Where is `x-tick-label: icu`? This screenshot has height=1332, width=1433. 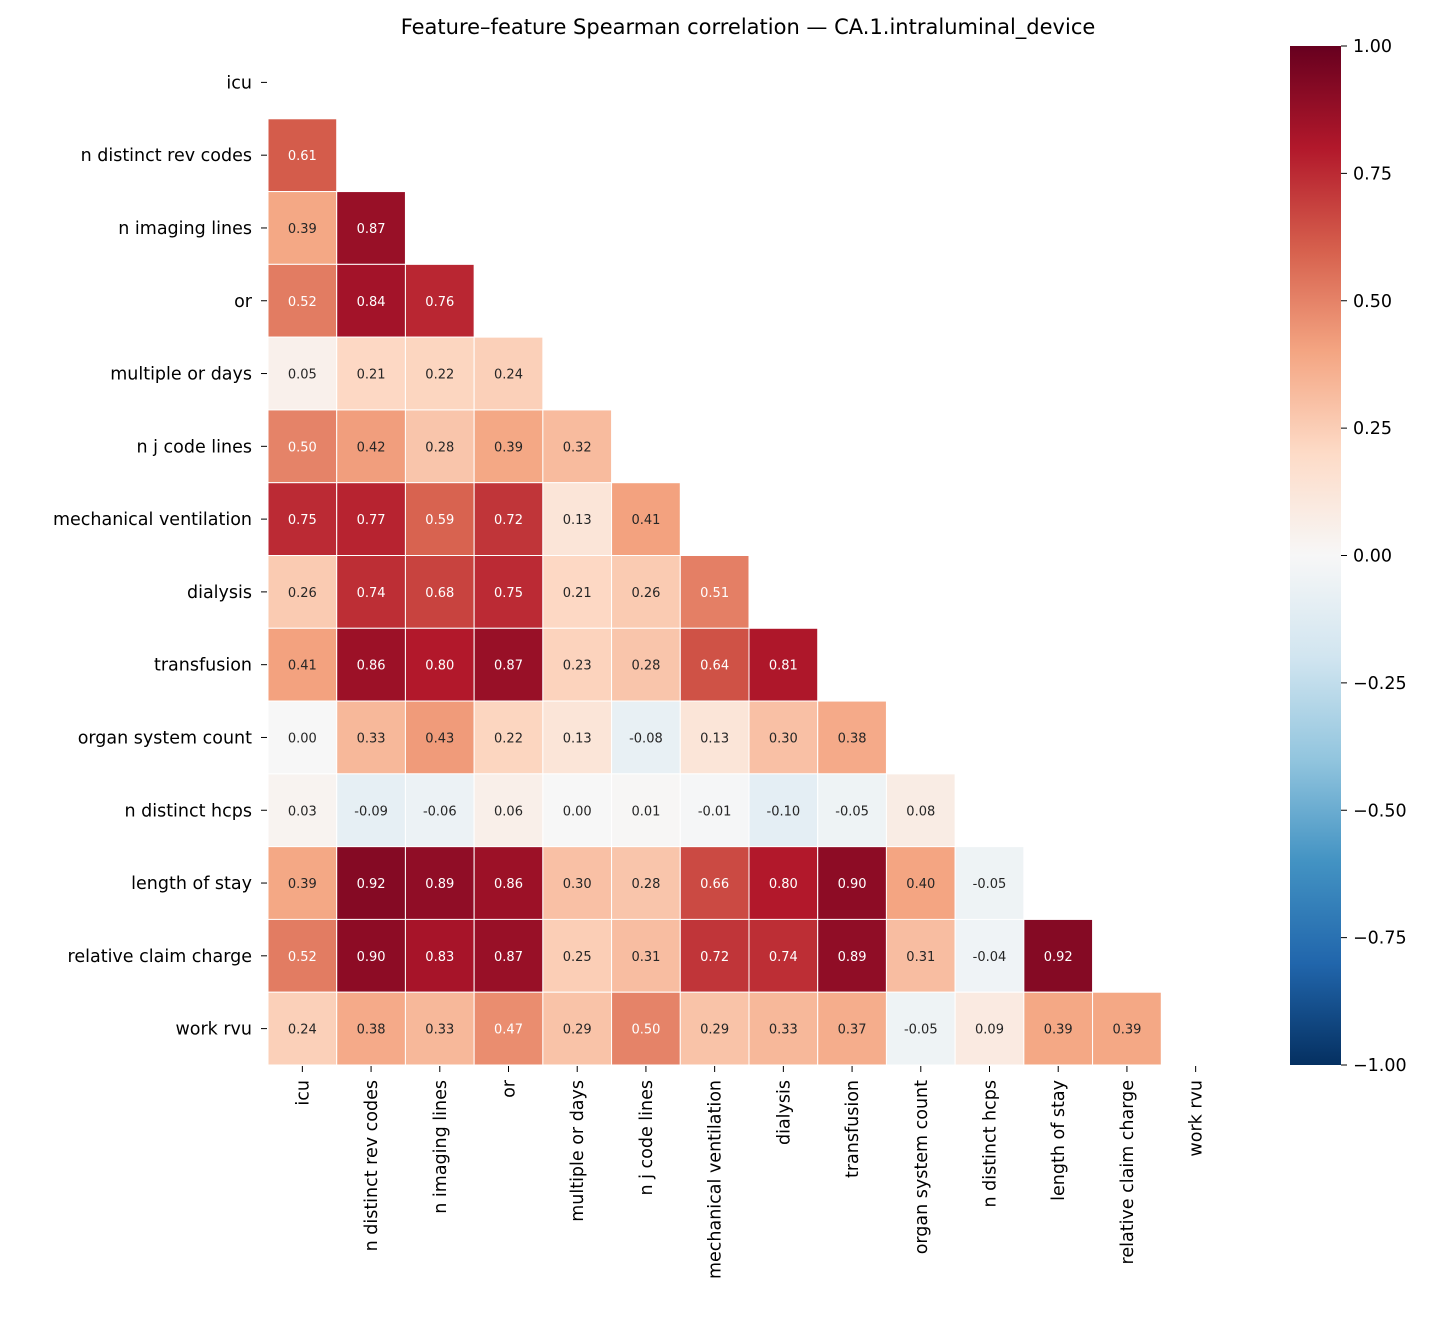 x-tick-label: icu is located at coordinates (303, 1093).